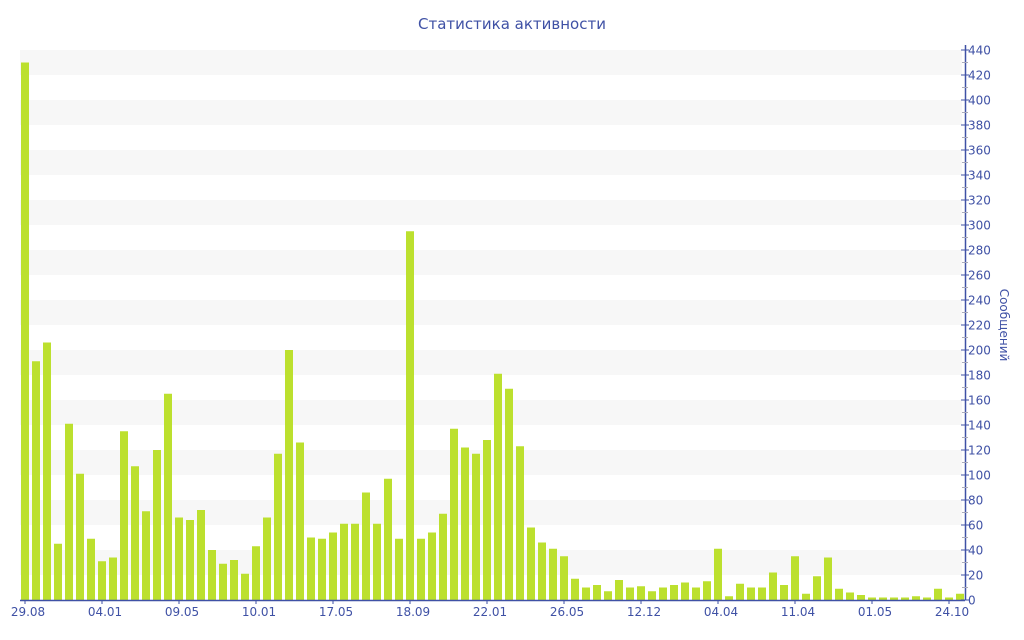 Image resolution: width=1024 pixels, height=640 pixels. What do you see at coordinates (105, 612) in the screenshot?
I see `x-tick-label: 04.01` at bounding box center [105, 612].